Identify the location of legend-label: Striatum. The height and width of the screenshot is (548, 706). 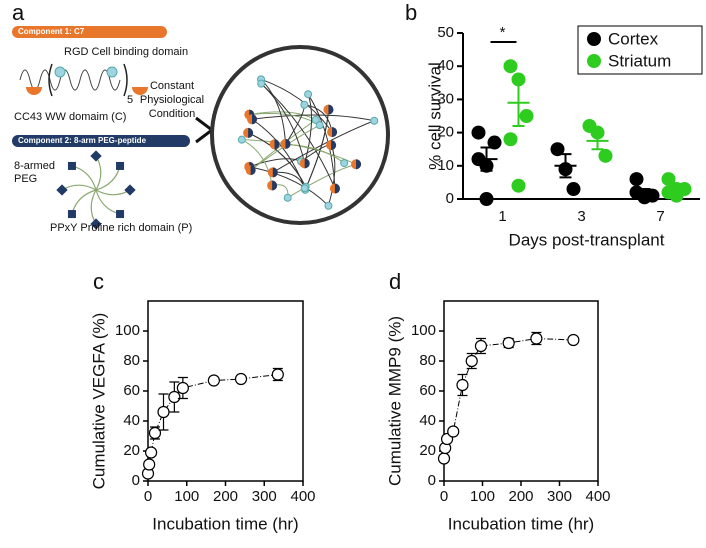
(639, 60).